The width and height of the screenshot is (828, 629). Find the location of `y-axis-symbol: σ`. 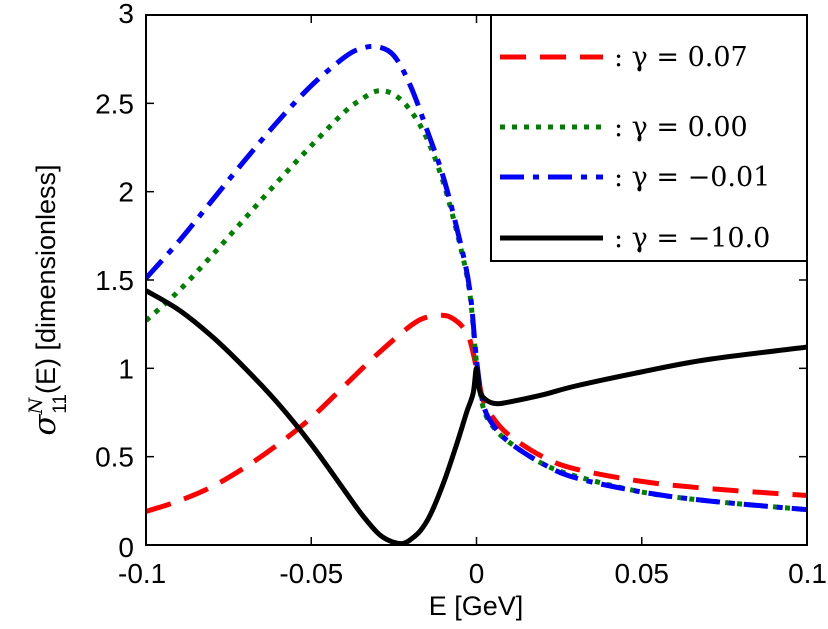

y-axis-symbol: σ is located at coordinates (45, 425).